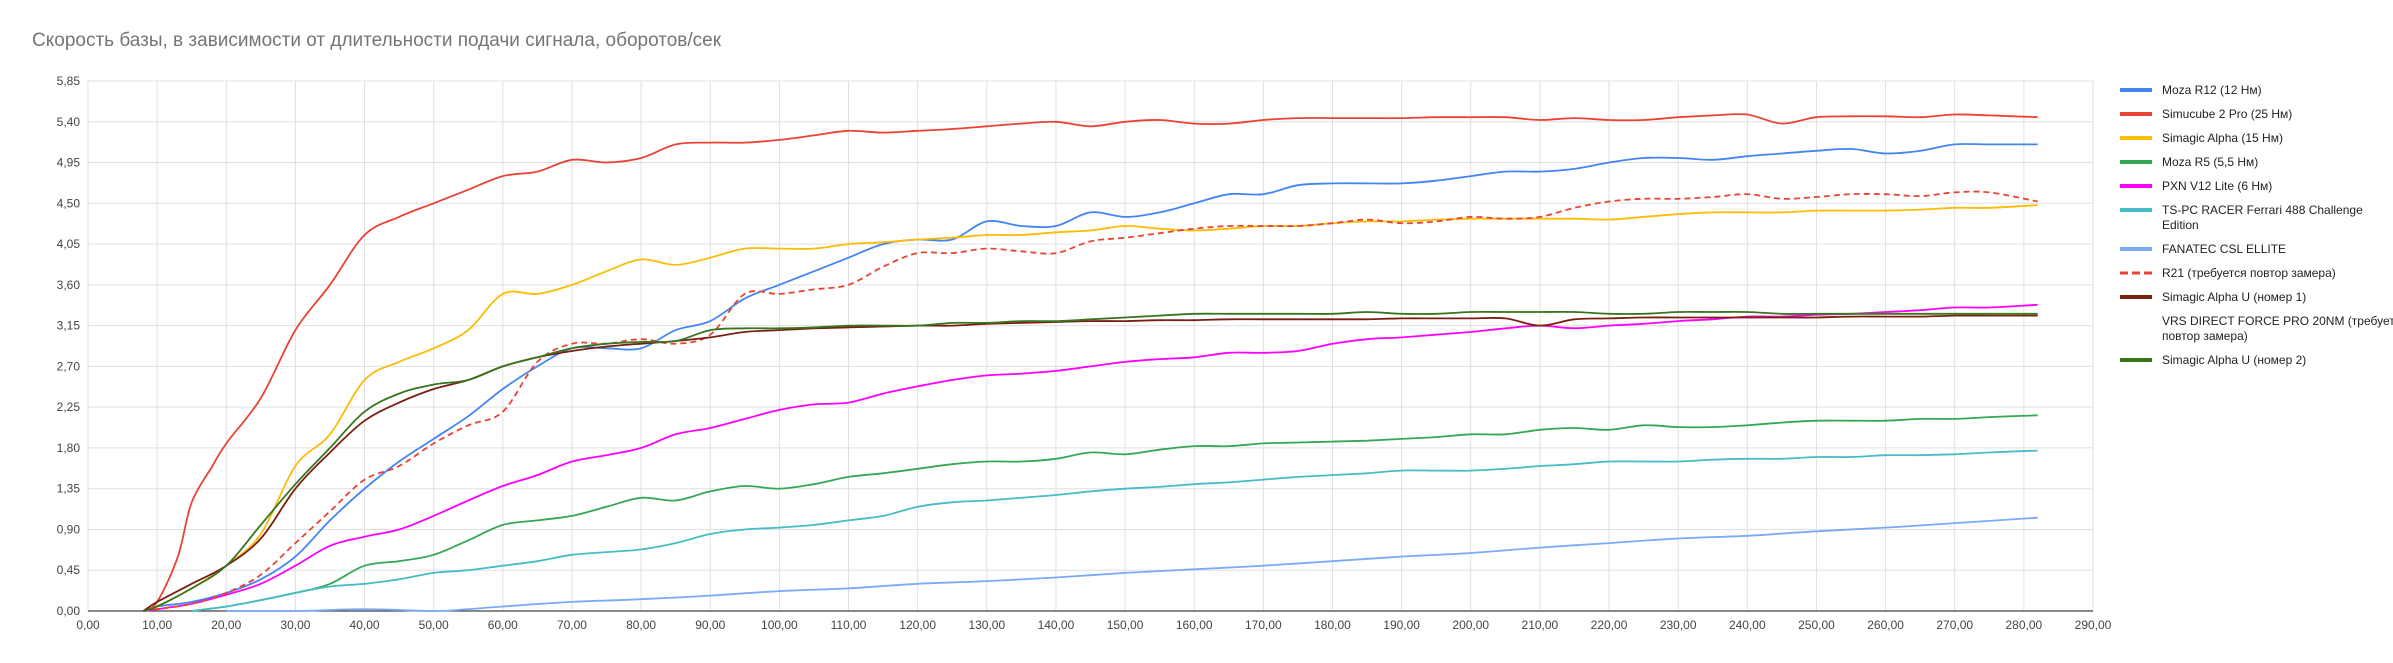  Describe the element at coordinates (295, 625) in the screenshot. I see `x-tick-label: 30,00` at that location.